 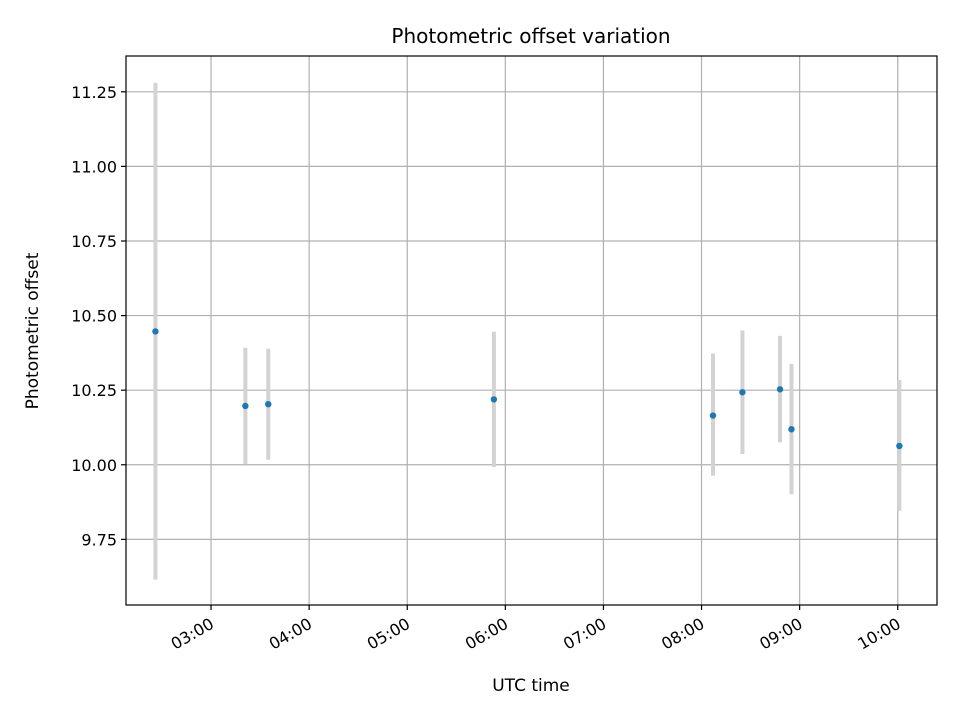 What do you see at coordinates (33, 330) in the screenshot?
I see `y-axis-title: Photometric offset` at bounding box center [33, 330].